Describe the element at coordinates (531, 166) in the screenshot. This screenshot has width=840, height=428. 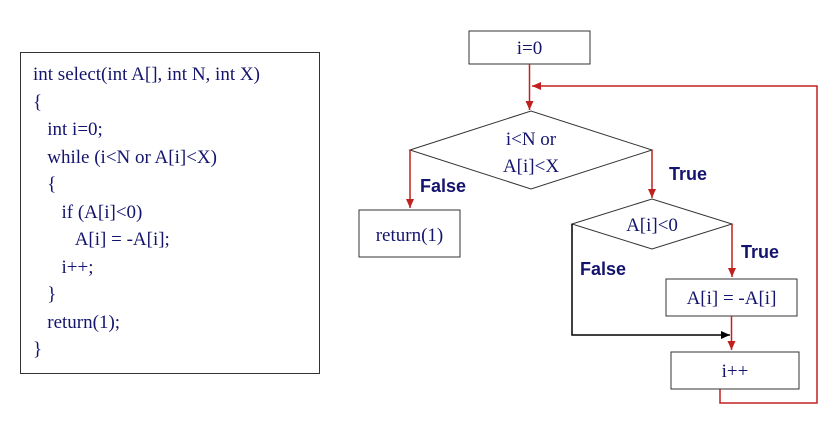
I see `cond1-label-line2: A[i]<X` at that location.